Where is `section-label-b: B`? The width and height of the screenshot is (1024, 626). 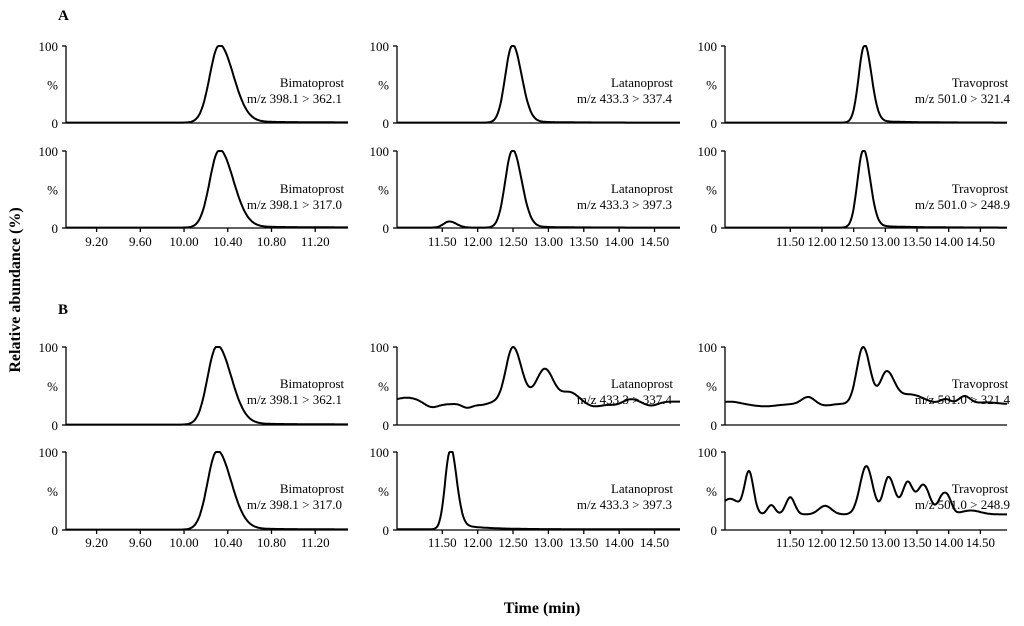
section-label-b: B is located at coordinates (63, 310).